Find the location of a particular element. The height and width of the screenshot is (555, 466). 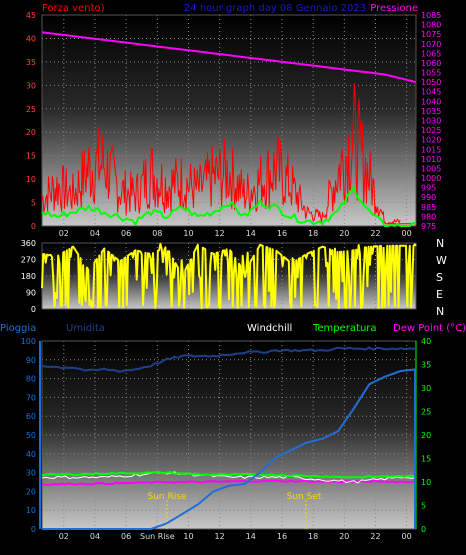

y2-tick-label: 1030 is located at coordinates (431, 121).